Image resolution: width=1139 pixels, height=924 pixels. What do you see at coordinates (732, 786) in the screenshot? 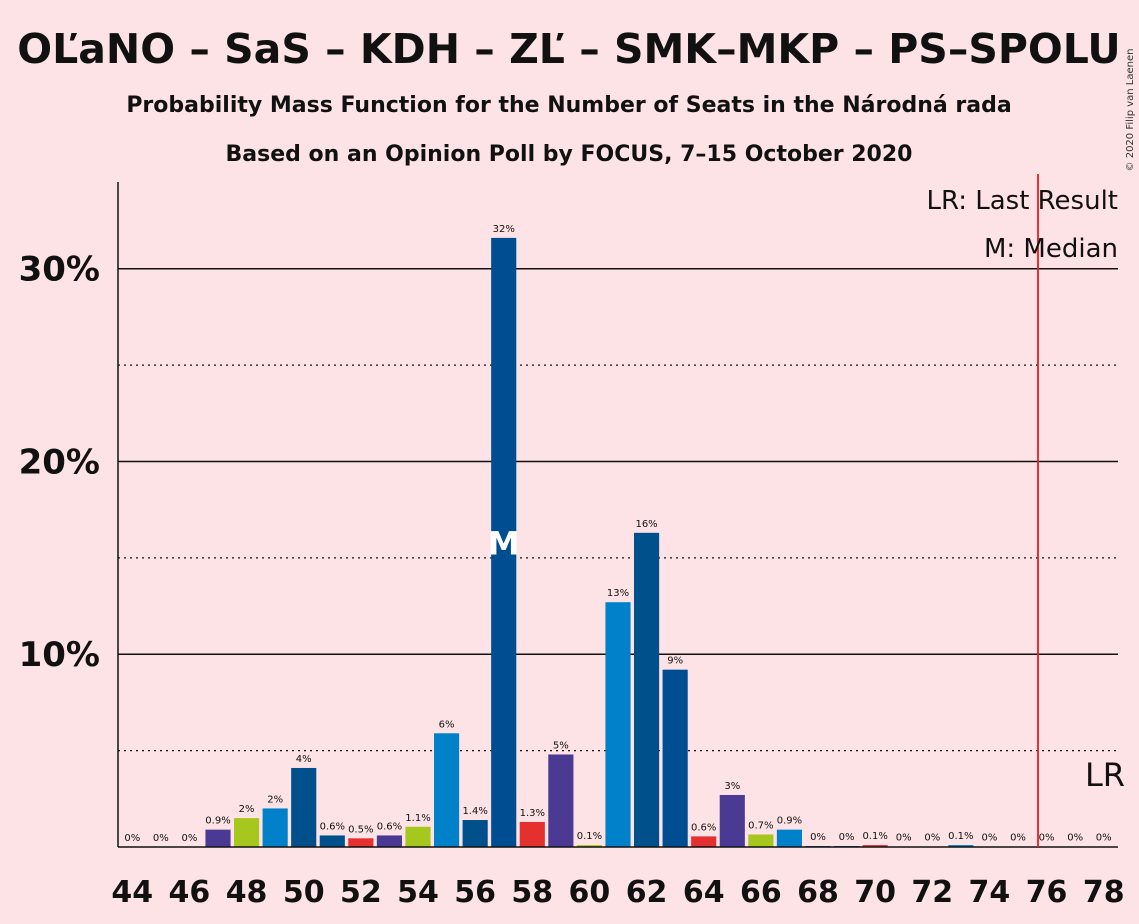
I see `data-label-seat-65: 3%` at bounding box center [732, 786].